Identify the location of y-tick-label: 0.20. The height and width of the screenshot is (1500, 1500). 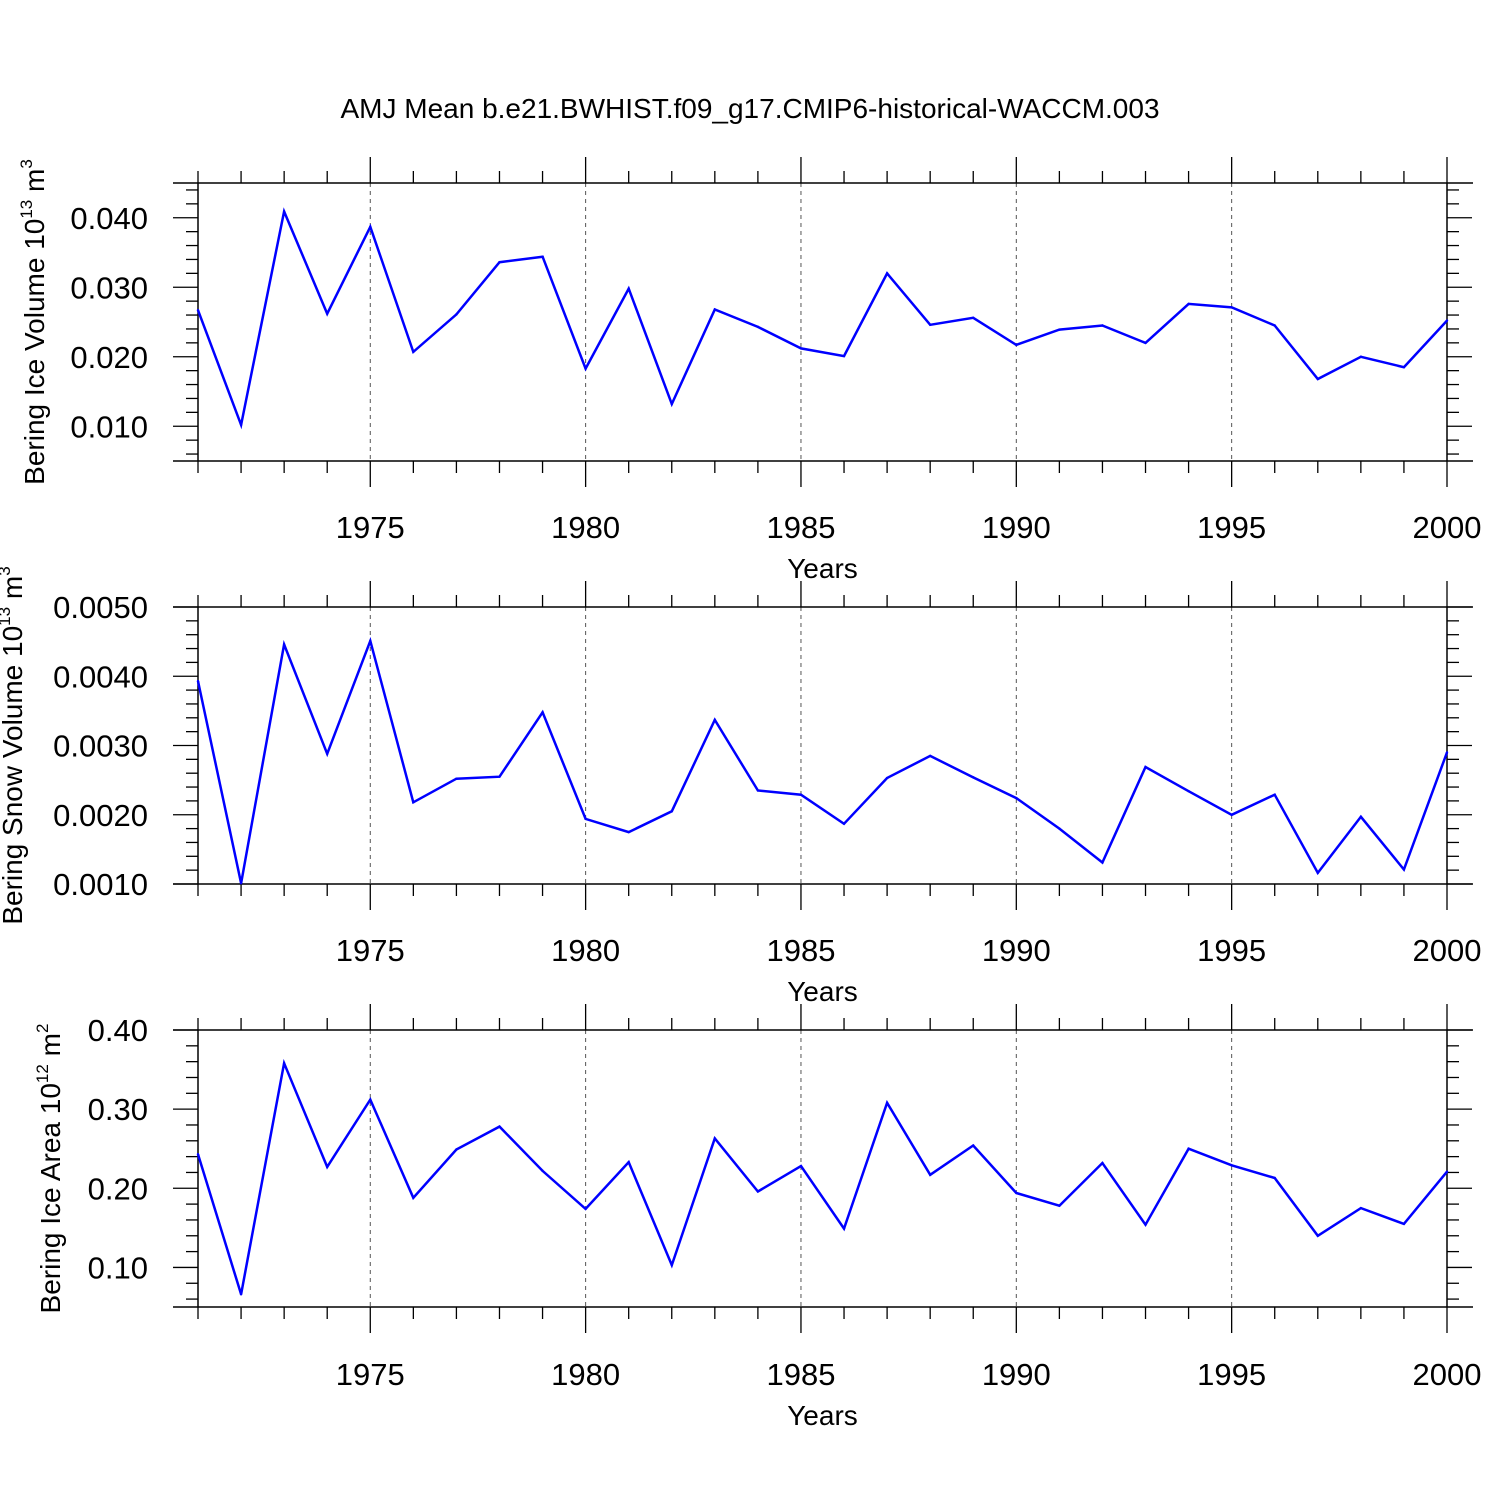
(118, 1188).